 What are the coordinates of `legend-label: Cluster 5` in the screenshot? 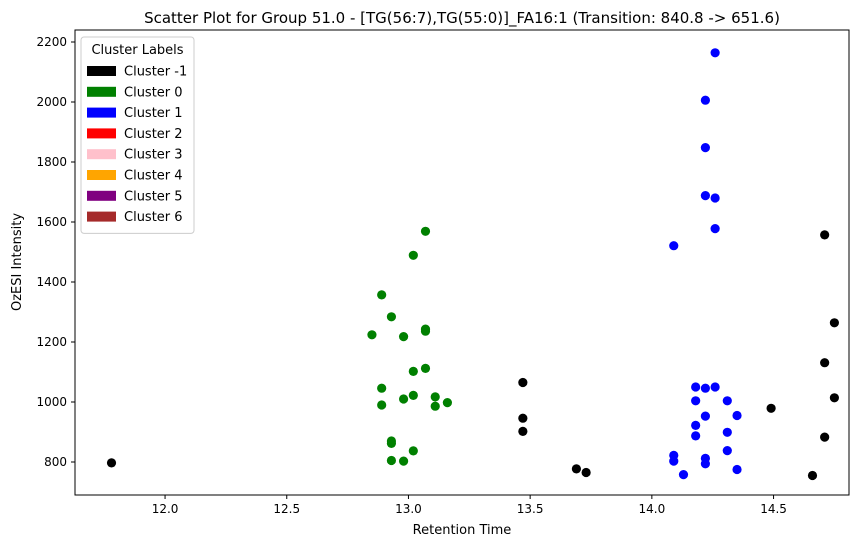 It's located at (153, 196).